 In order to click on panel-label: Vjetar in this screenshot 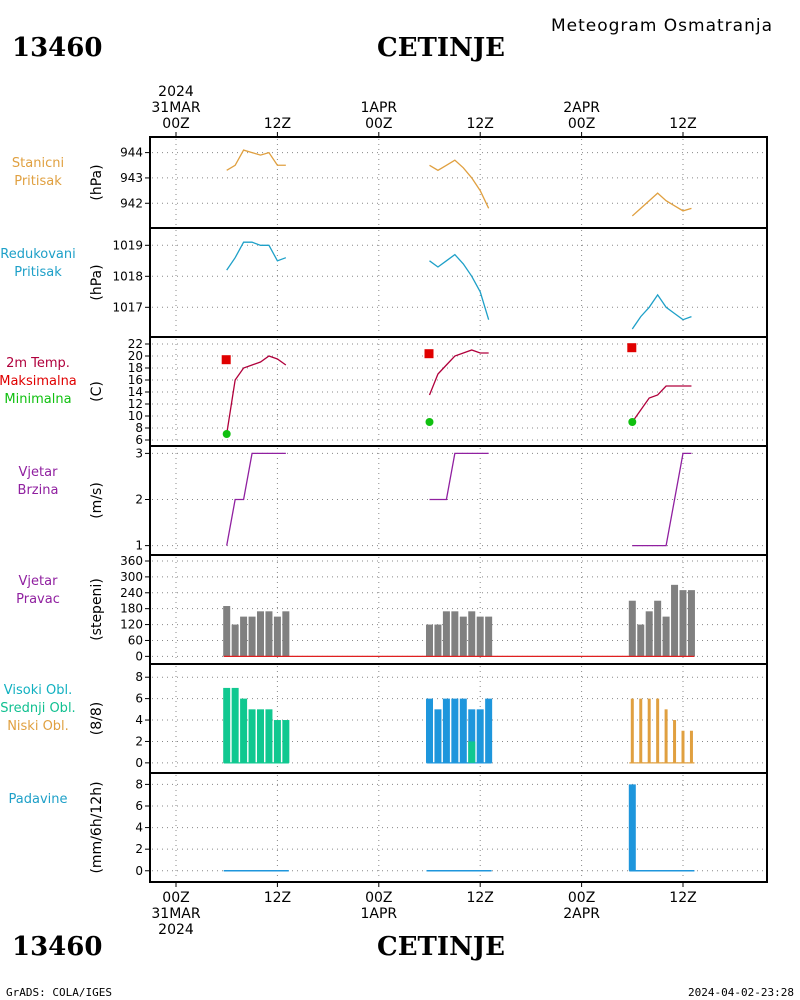, I will do `click(39, 581)`.